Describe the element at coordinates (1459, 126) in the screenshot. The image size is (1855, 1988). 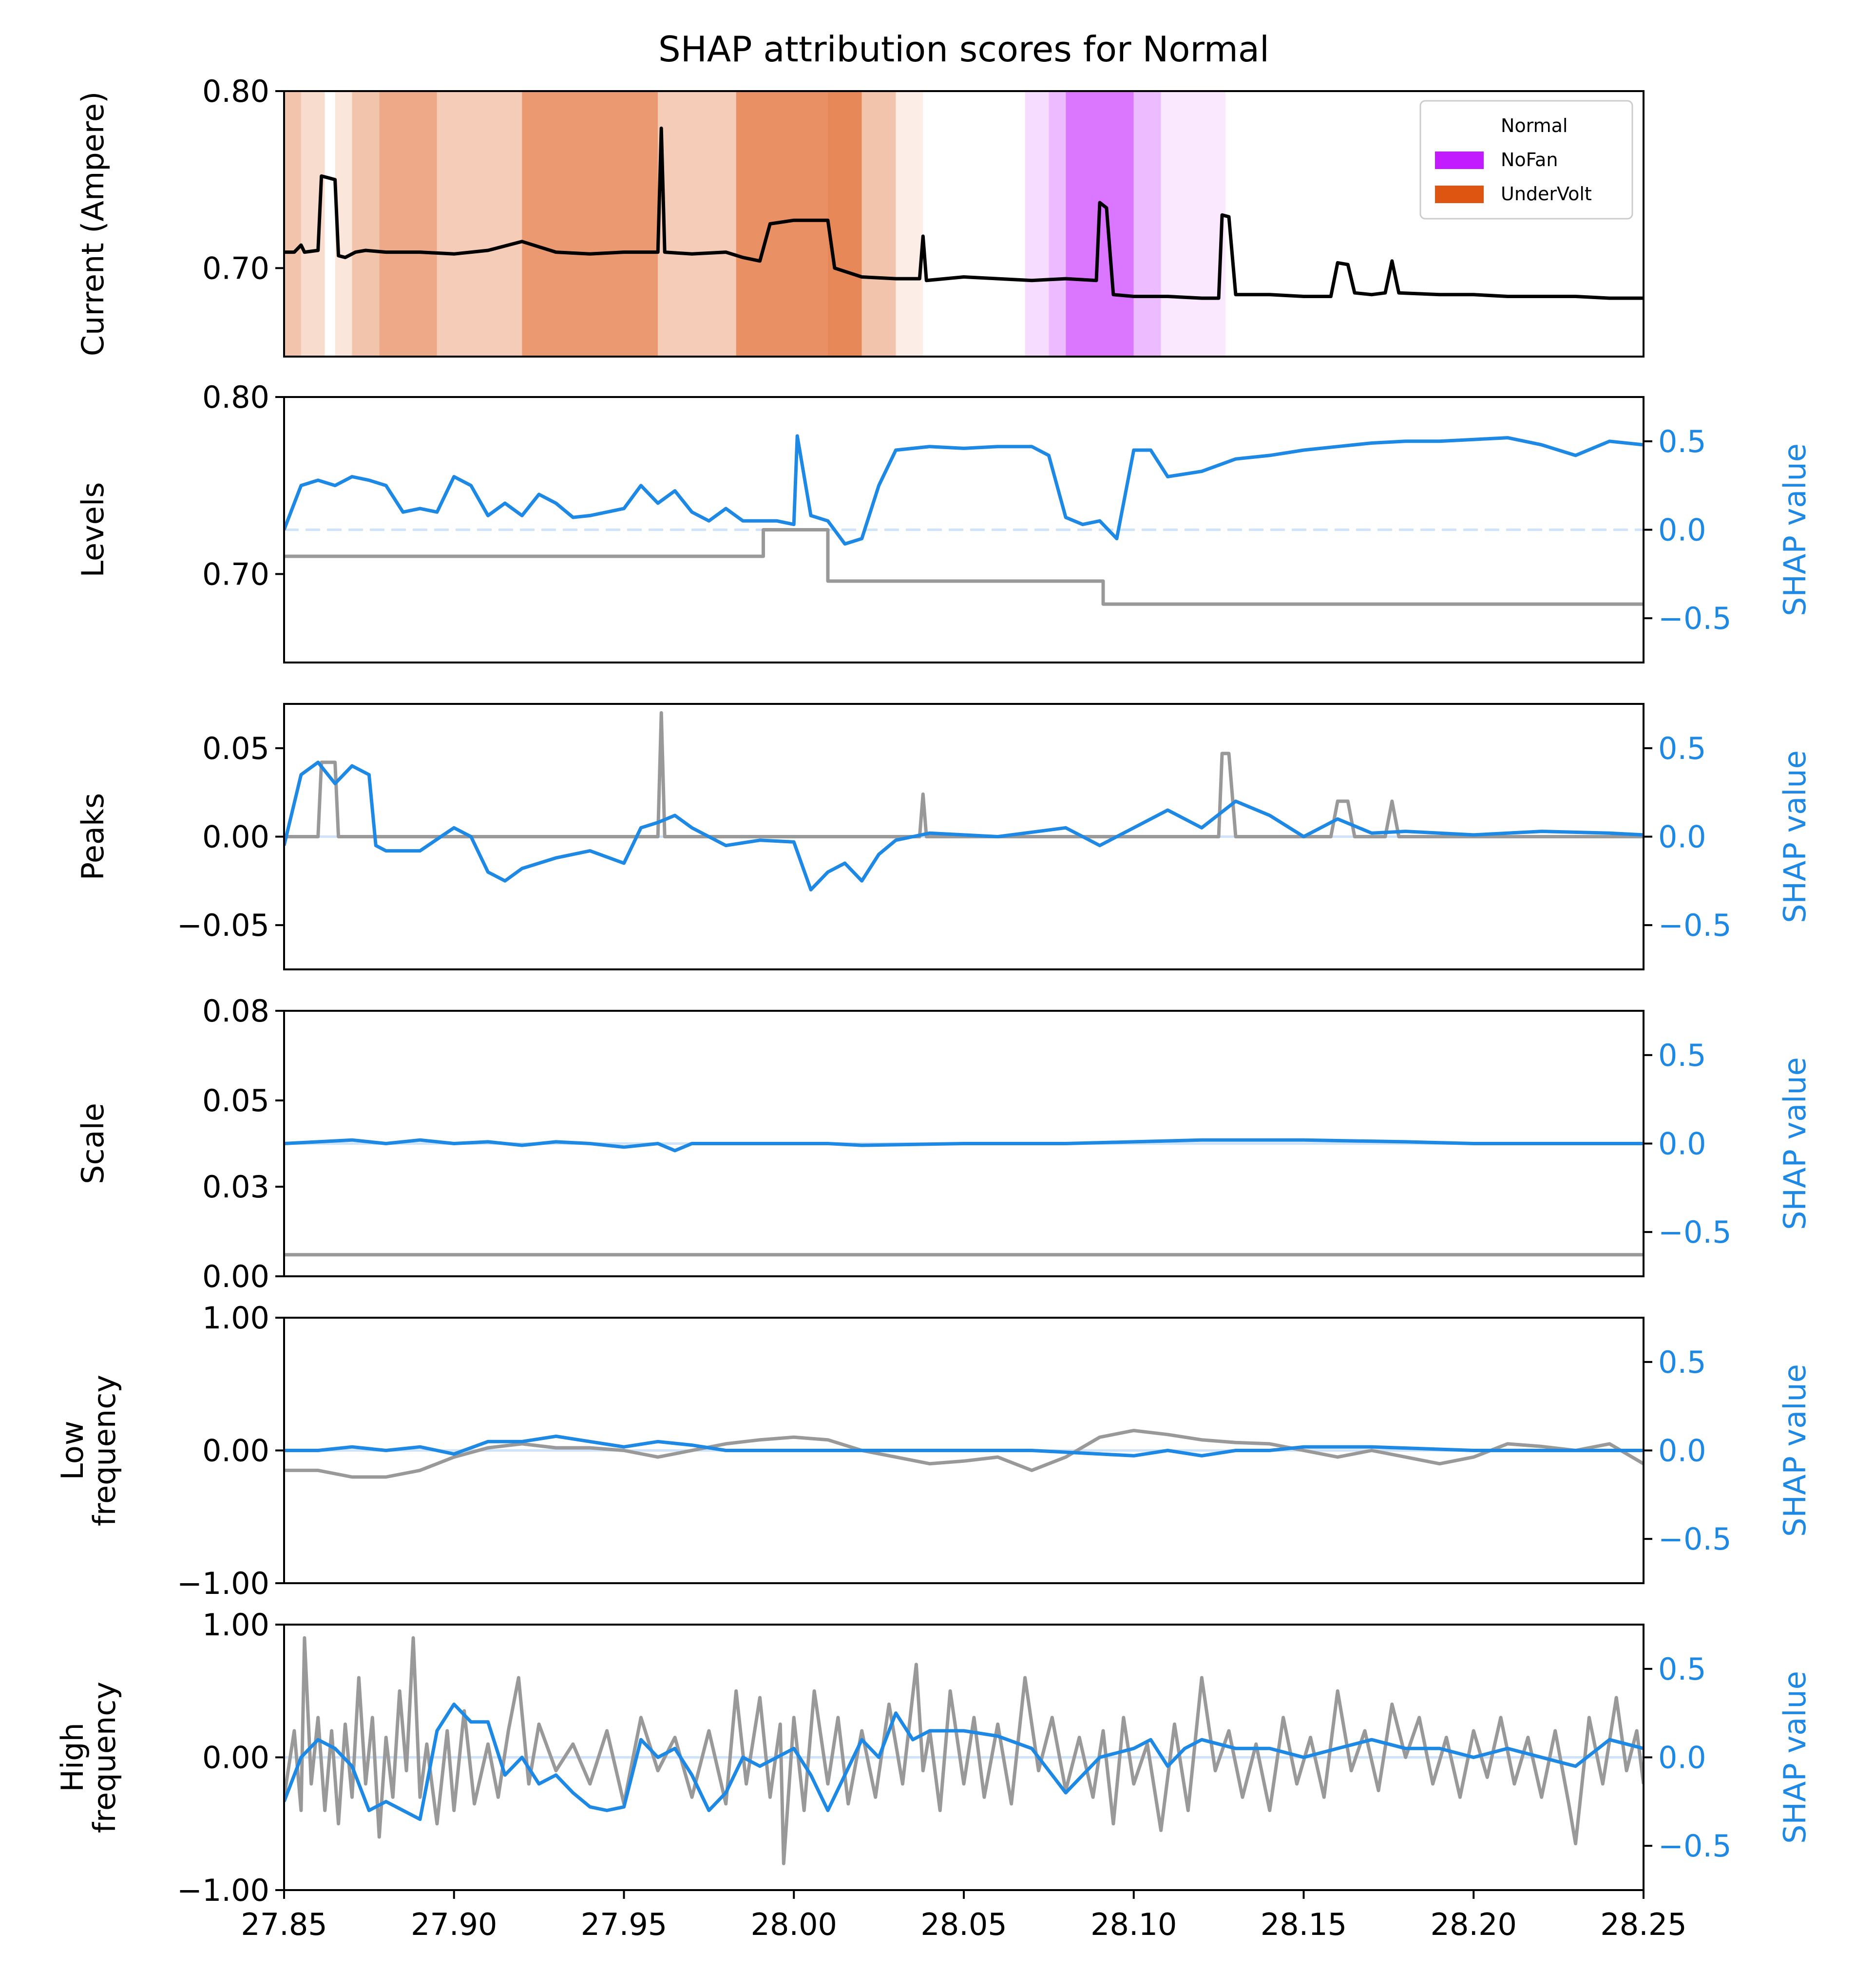
I see `legend-swatch-normal` at that location.